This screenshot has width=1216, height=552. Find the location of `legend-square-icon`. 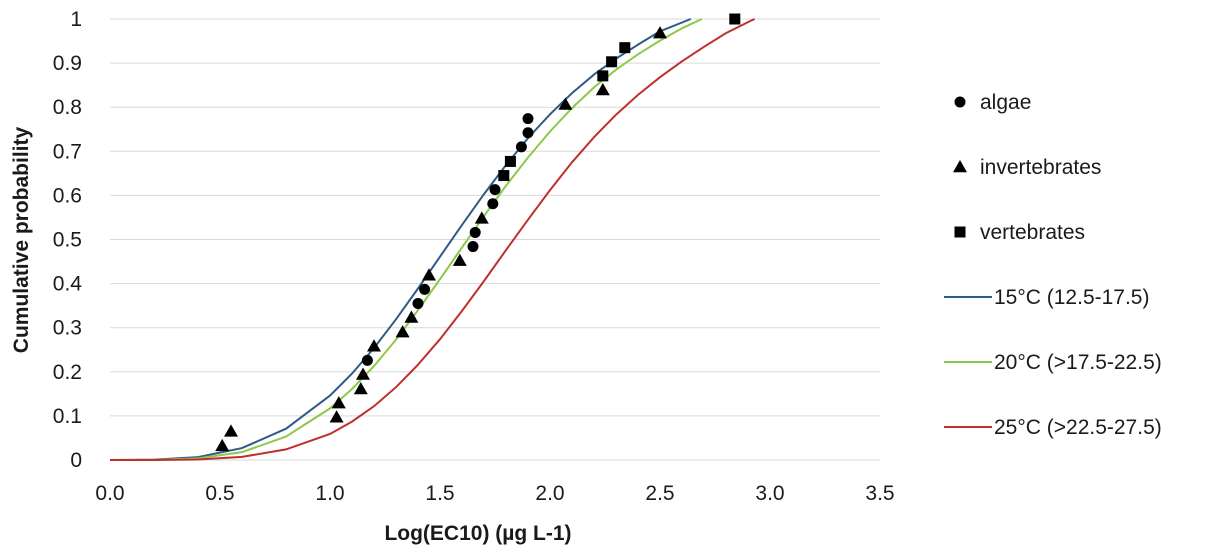

legend-square-icon is located at coordinates (960, 232).